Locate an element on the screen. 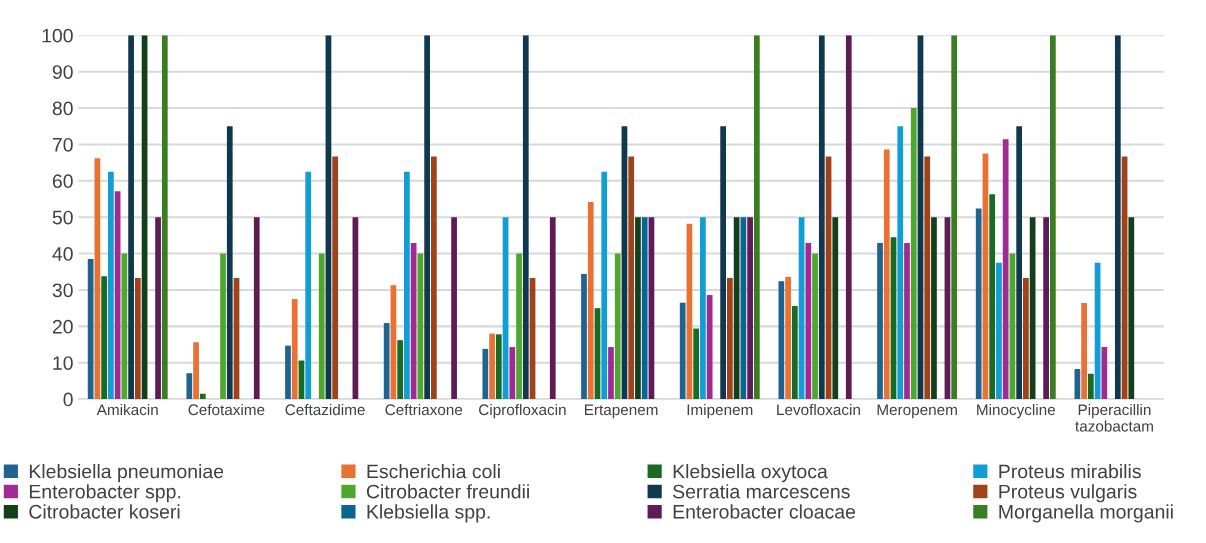 The image size is (1206, 543). x-tick-label: Cefotaxime is located at coordinates (226, 409).